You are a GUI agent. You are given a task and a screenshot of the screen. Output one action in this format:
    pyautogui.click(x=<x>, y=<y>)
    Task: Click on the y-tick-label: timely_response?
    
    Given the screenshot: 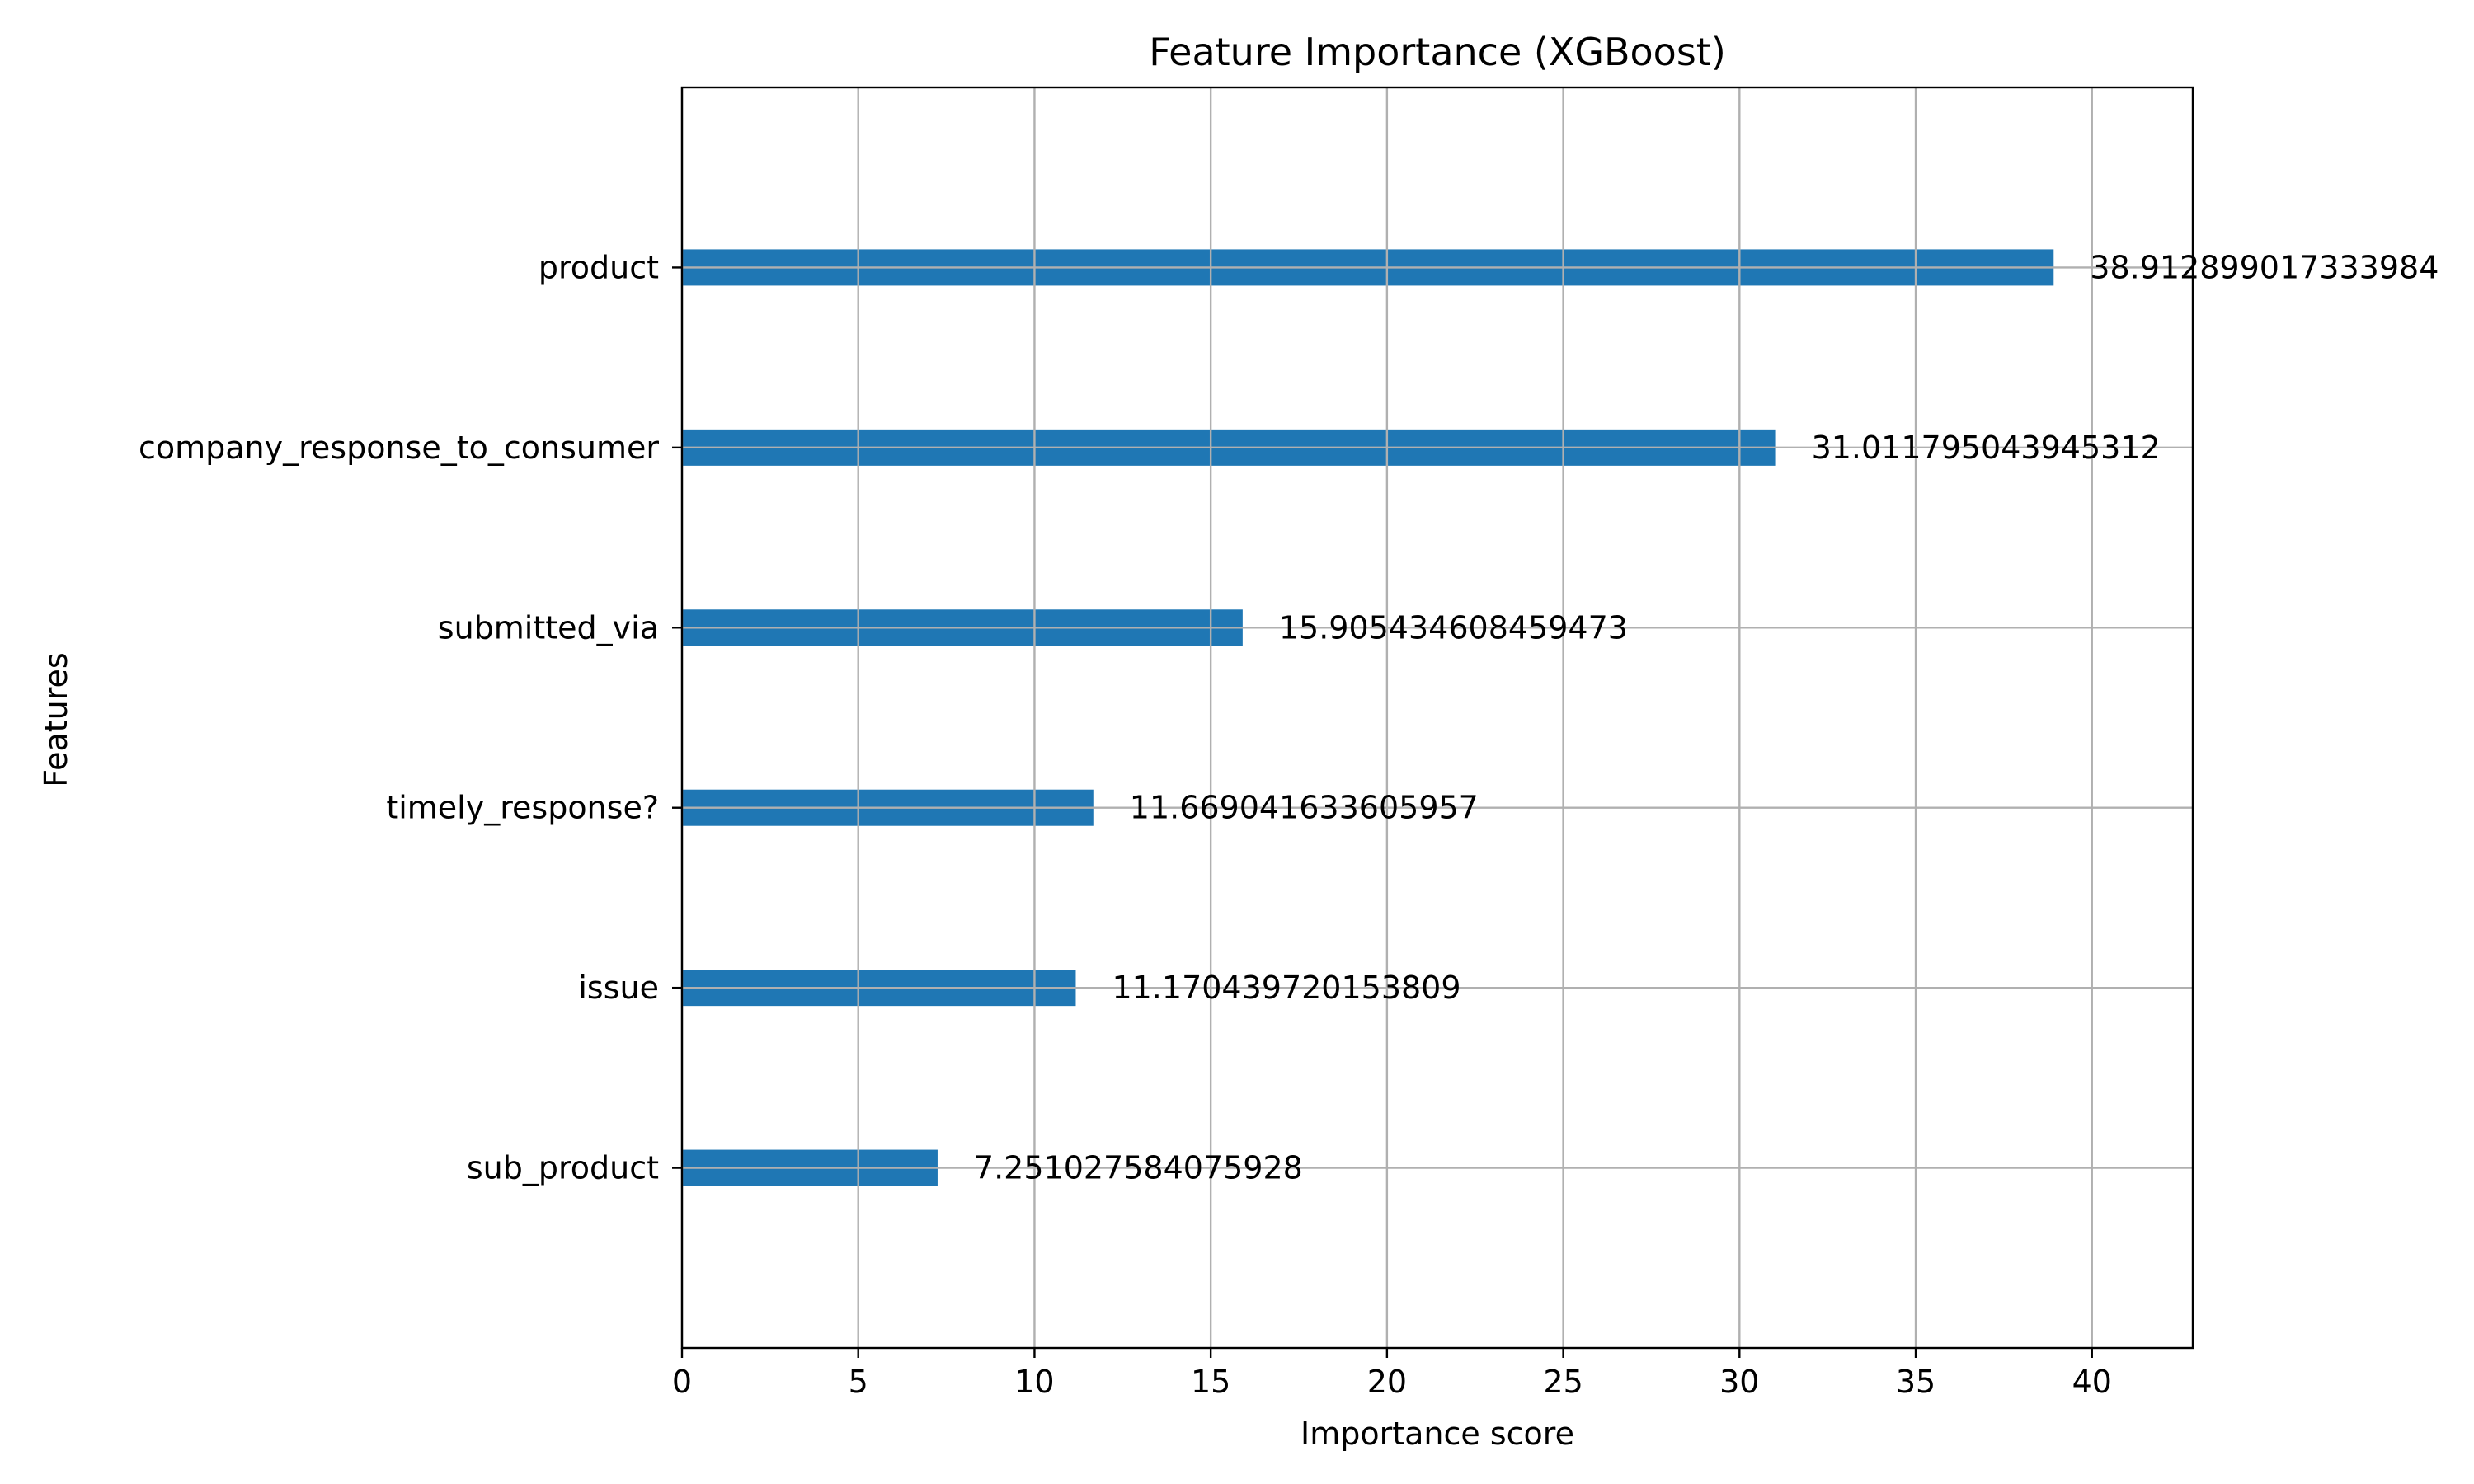 What is the action you would take?
    pyautogui.click(x=522, y=808)
    